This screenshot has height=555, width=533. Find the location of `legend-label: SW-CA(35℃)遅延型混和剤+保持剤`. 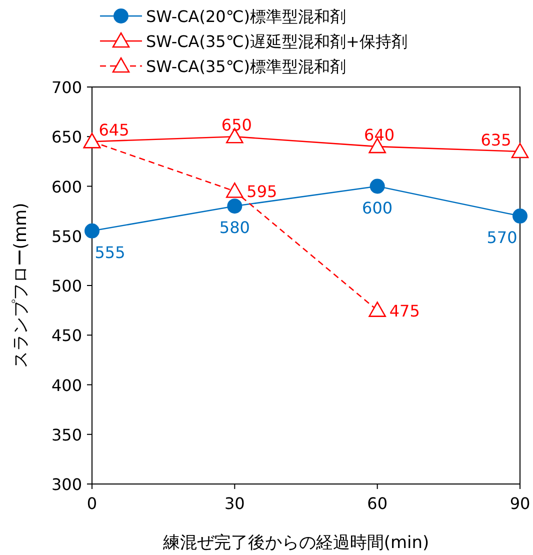

legend-label: SW-CA(35℃)遅延型混和剤+保持剤 is located at coordinates (277, 41).